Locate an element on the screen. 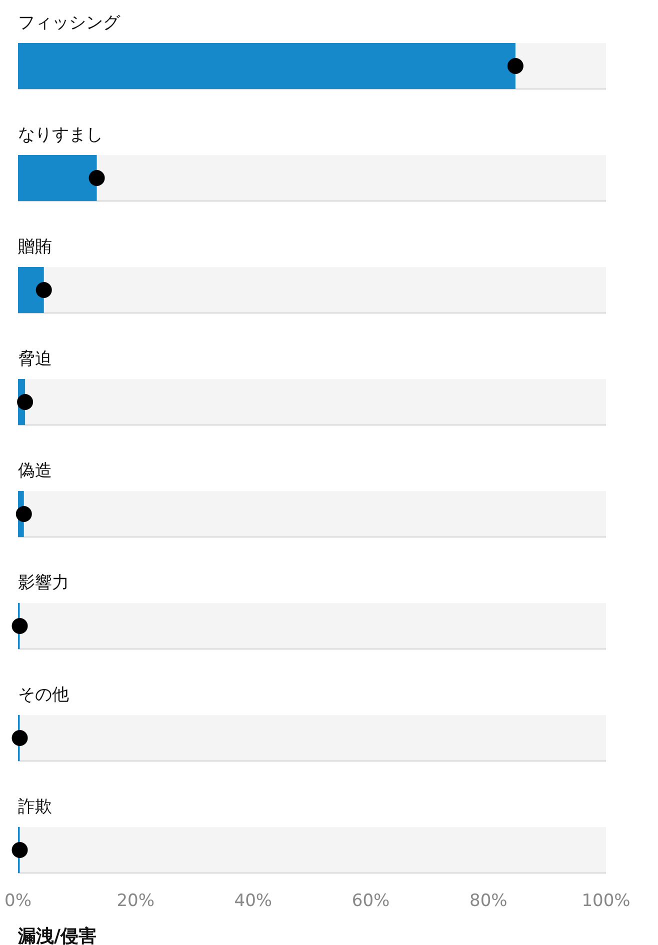 The width and height of the screenshot is (658, 945). y-tick-label: フィッシング is located at coordinates (69, 23).